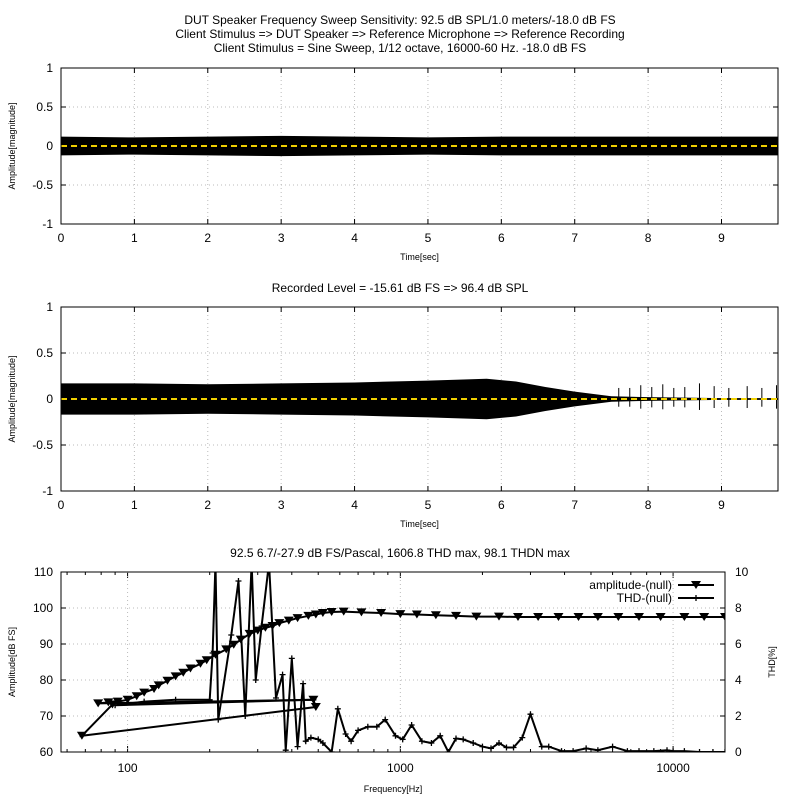 This screenshot has width=800, height=800. I want to click on y-tick-label: 80, so click(47, 680).